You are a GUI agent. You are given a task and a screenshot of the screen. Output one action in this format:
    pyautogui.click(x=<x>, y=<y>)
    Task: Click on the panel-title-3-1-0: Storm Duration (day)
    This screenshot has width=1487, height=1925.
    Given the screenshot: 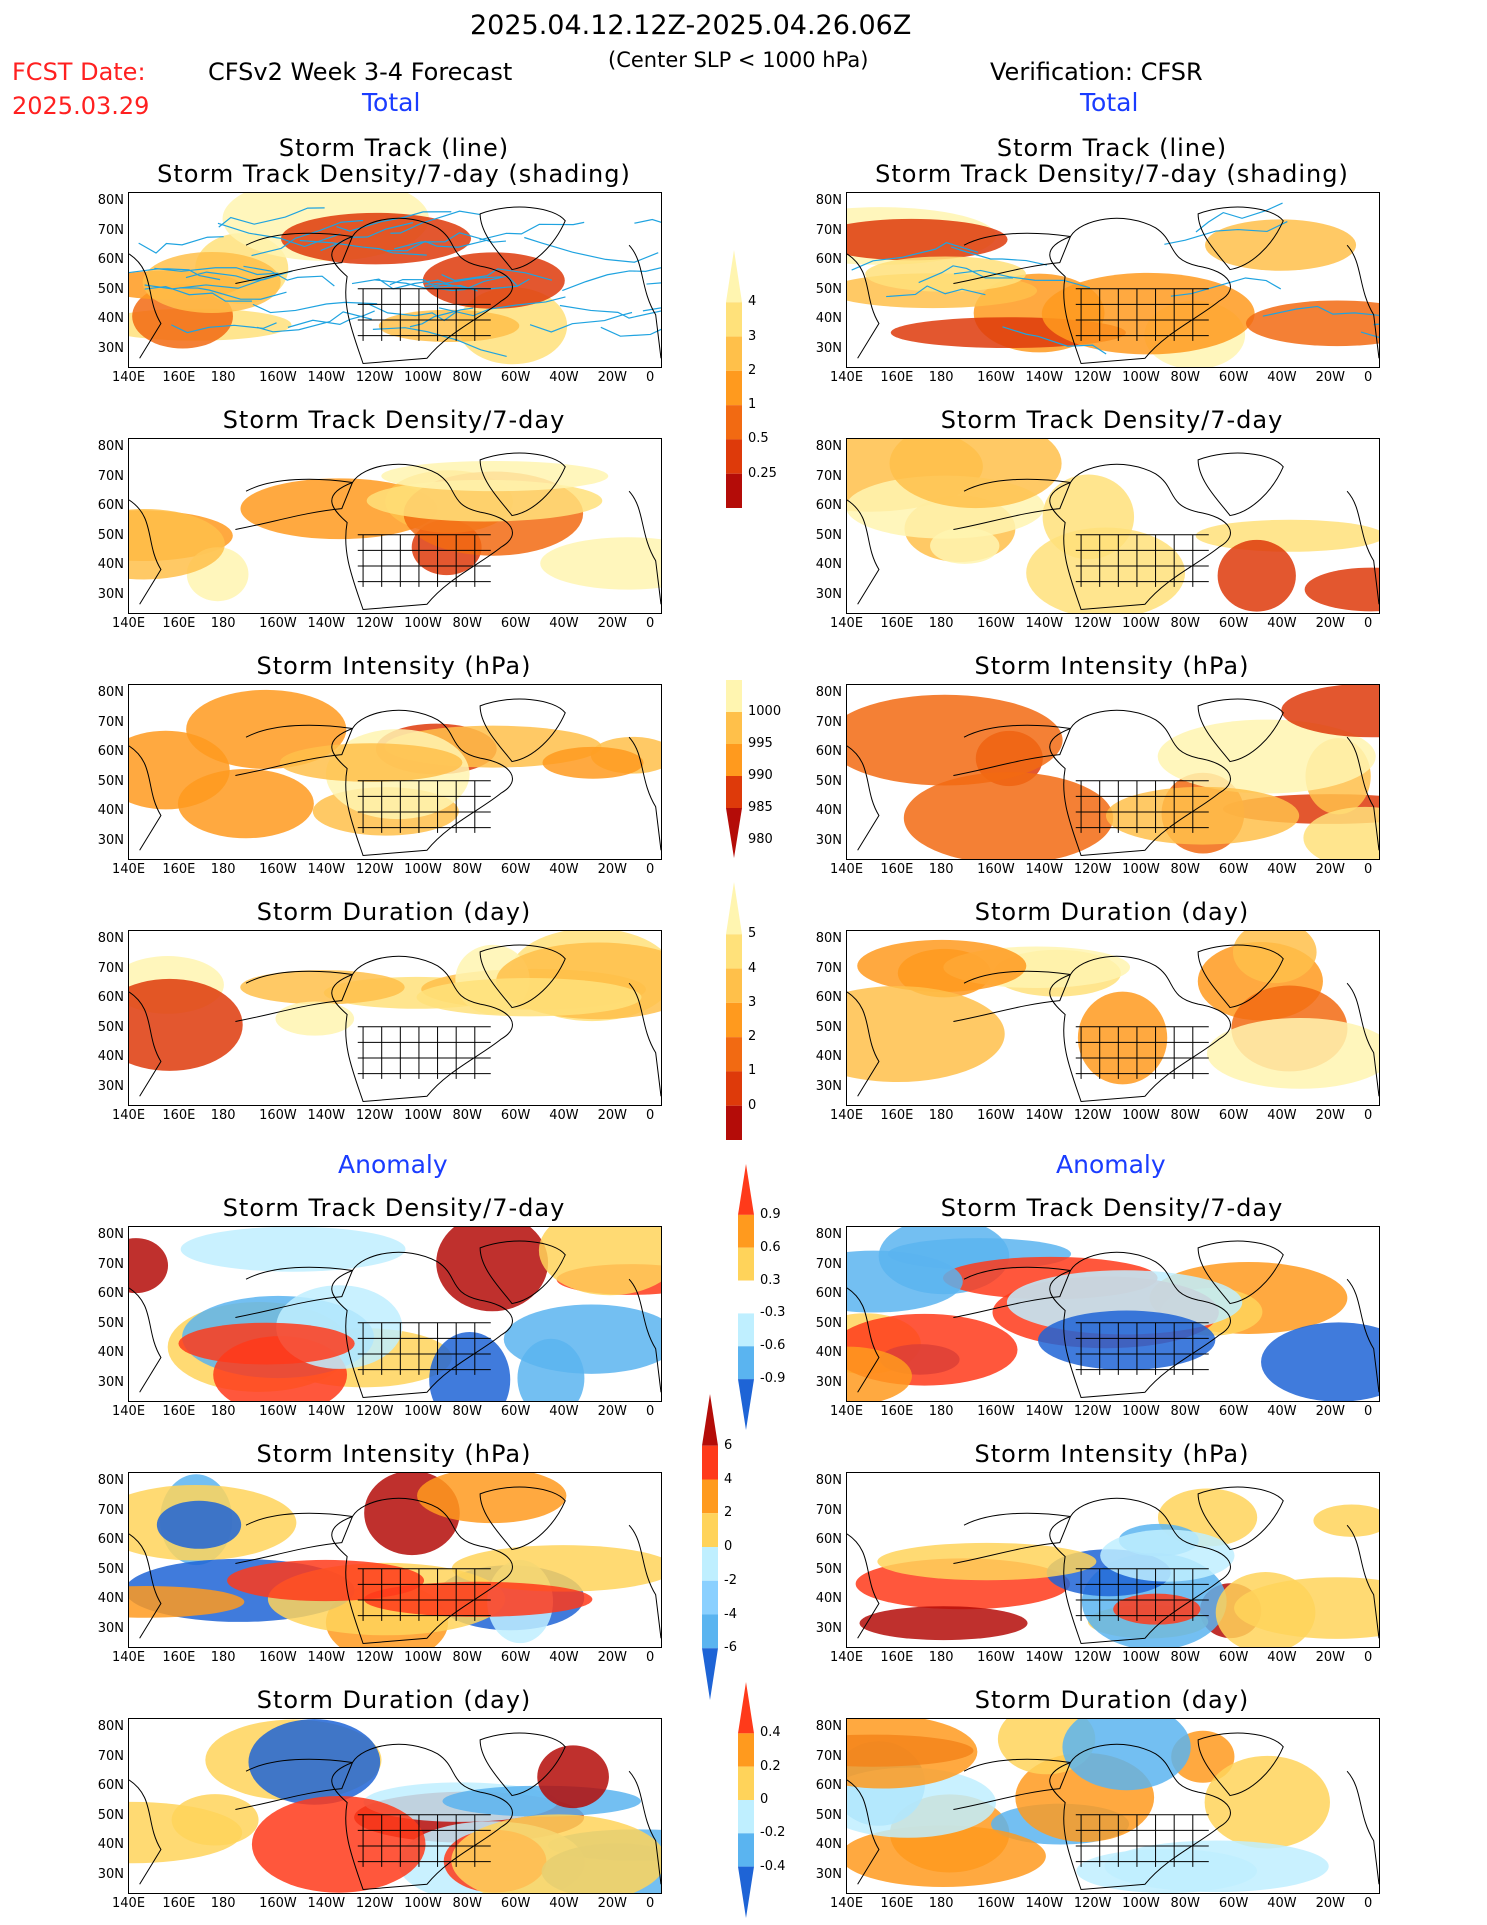 What is the action you would take?
    pyautogui.click(x=1112, y=912)
    